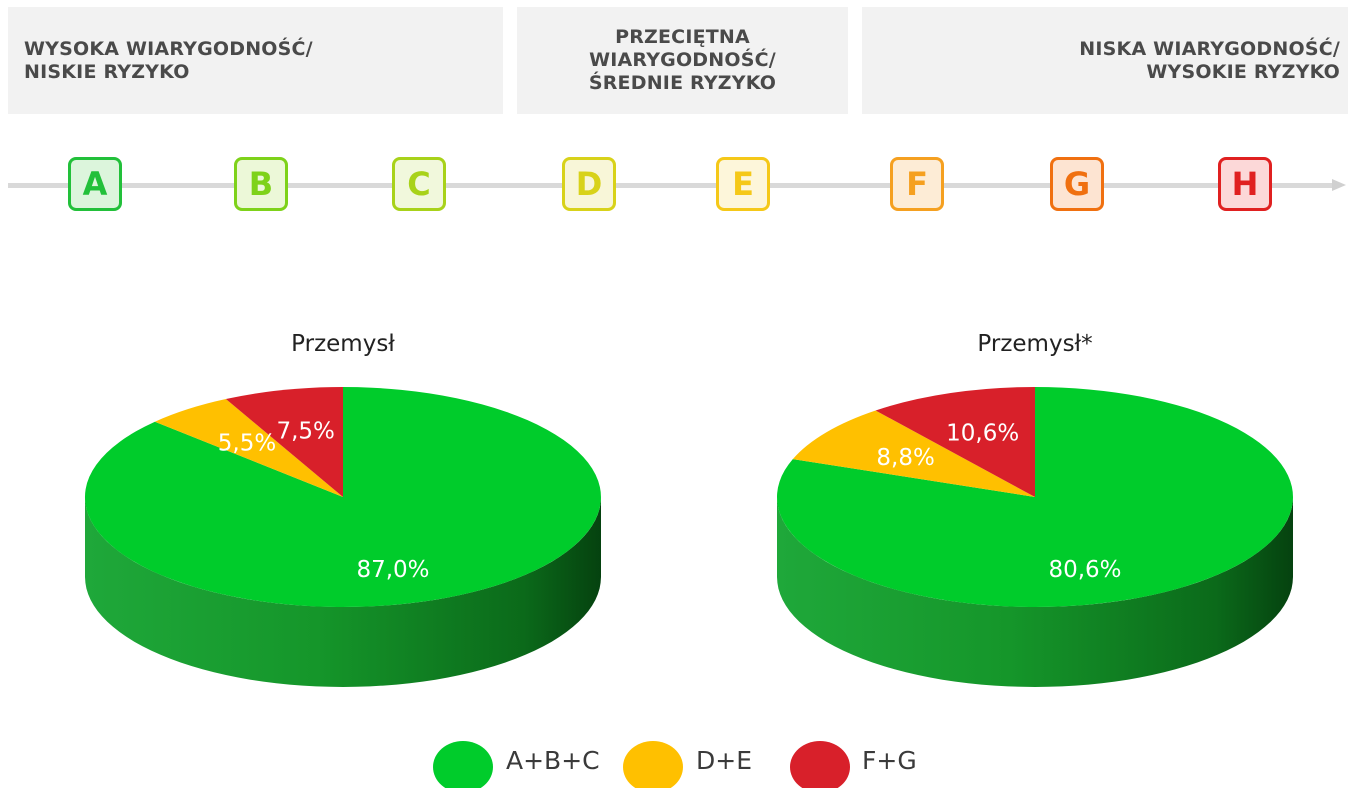 The width and height of the screenshot is (1348, 788). Describe the element at coordinates (1339, 185) in the screenshot. I see `arrow-right-icon` at that location.